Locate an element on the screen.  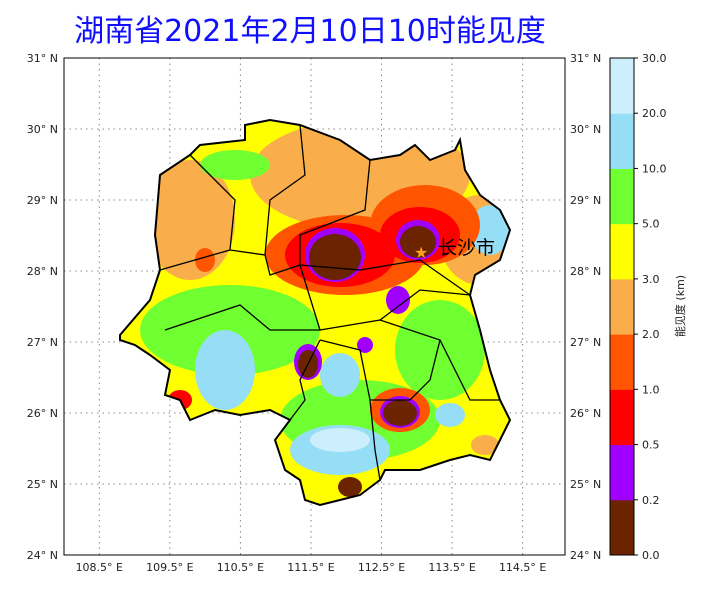
lat-tick-right: 28° N is located at coordinates (585, 271).